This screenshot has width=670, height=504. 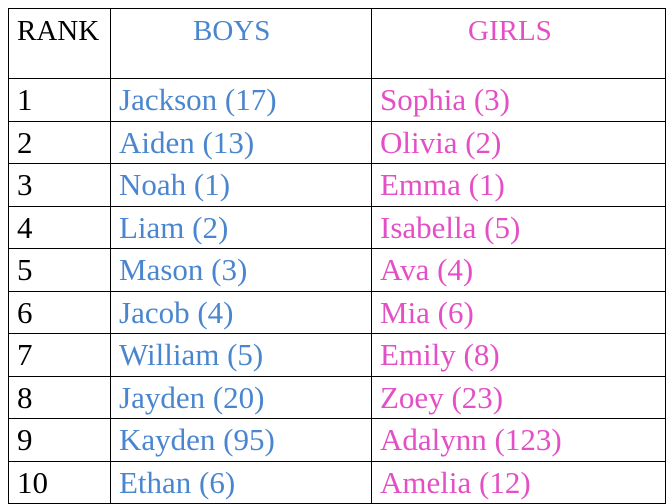 What do you see at coordinates (241, 270) in the screenshot?
I see `table-cell: Mason (3)` at bounding box center [241, 270].